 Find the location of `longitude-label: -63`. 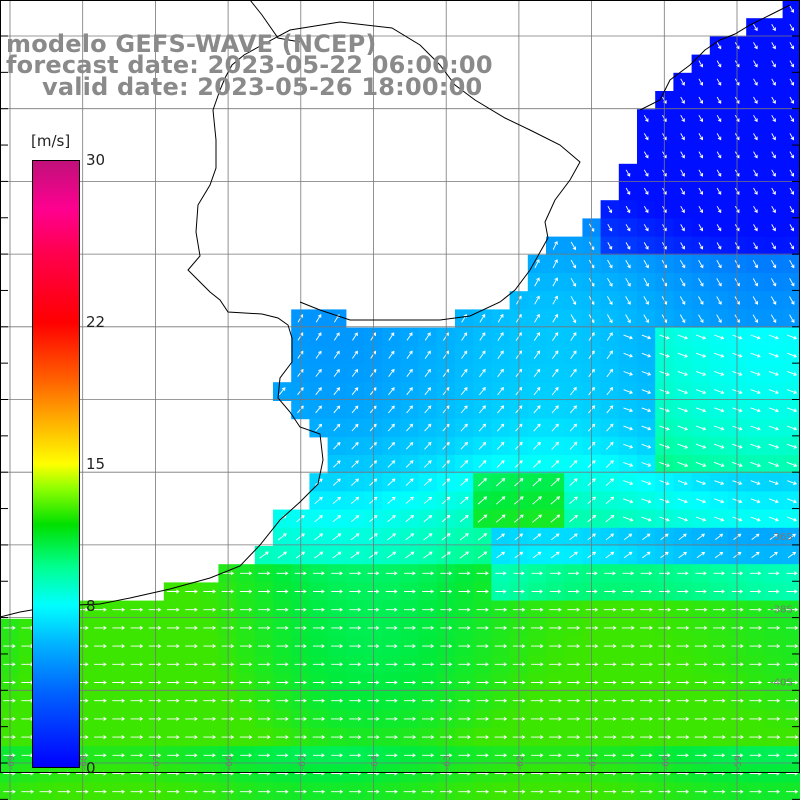

longitude-label: -63 is located at coordinates (448, 762).